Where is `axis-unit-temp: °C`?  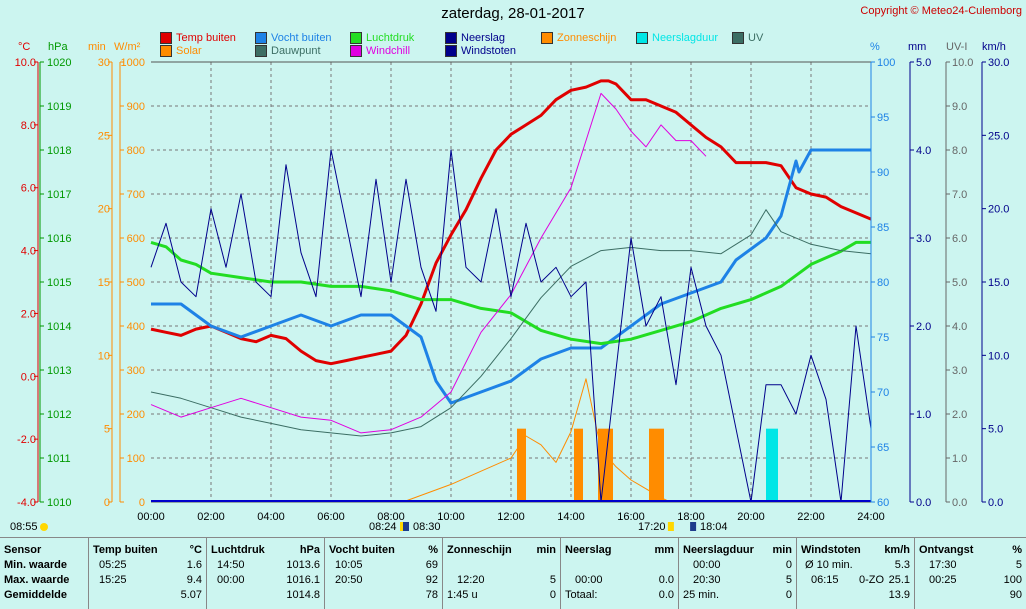
axis-unit-temp: °C is located at coordinates (24, 47).